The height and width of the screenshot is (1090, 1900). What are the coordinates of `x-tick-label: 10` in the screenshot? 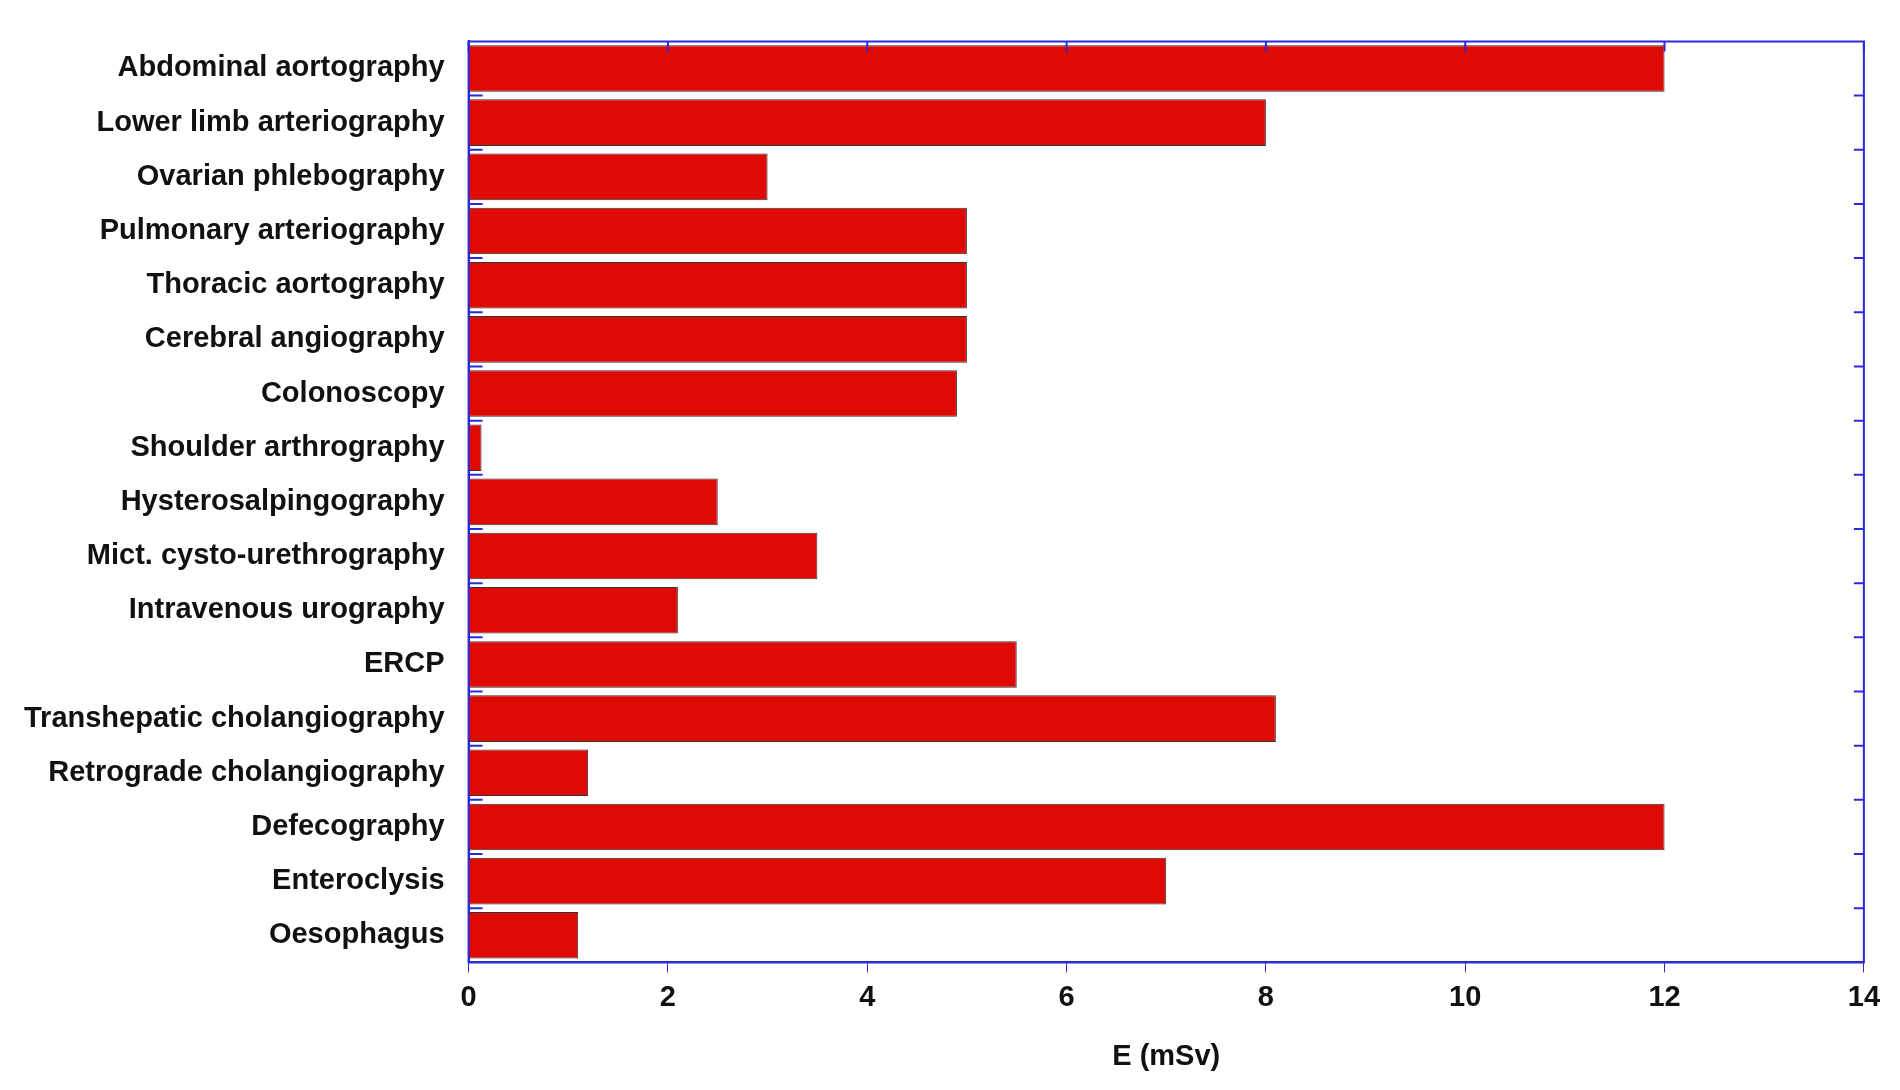 It's located at (1465, 995).